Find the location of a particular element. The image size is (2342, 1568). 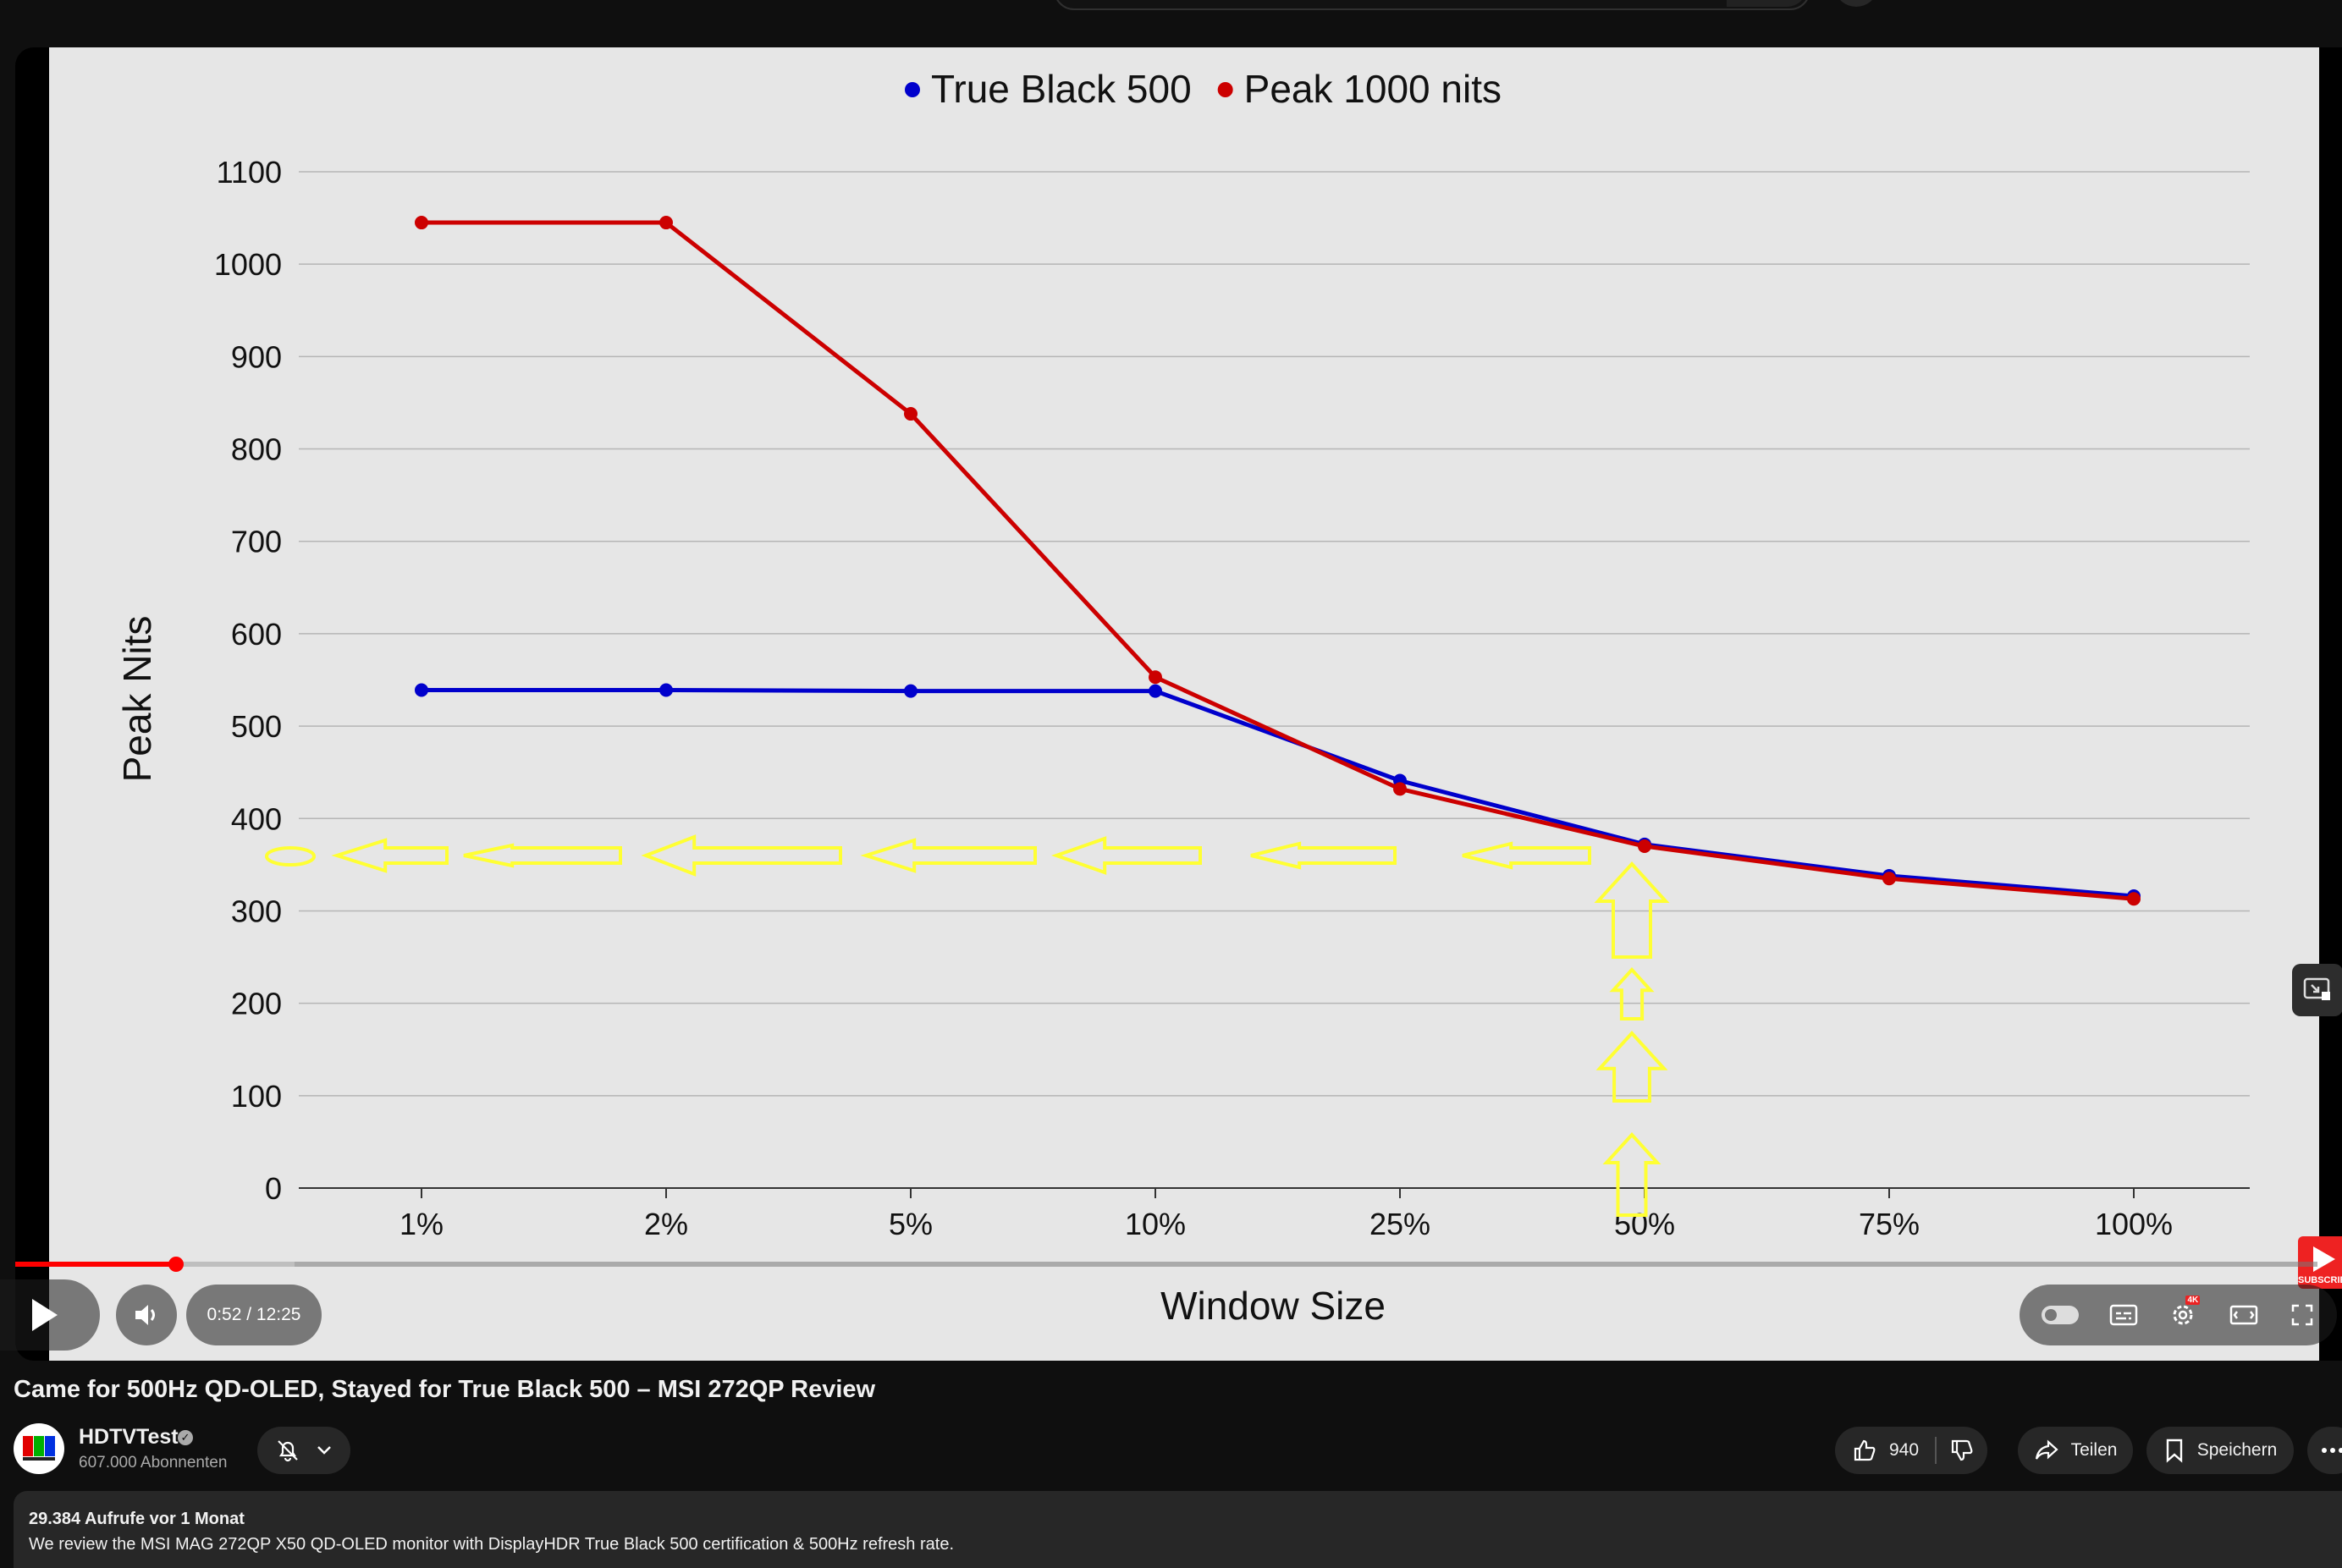

volume-icon is located at coordinates (145, 1315).